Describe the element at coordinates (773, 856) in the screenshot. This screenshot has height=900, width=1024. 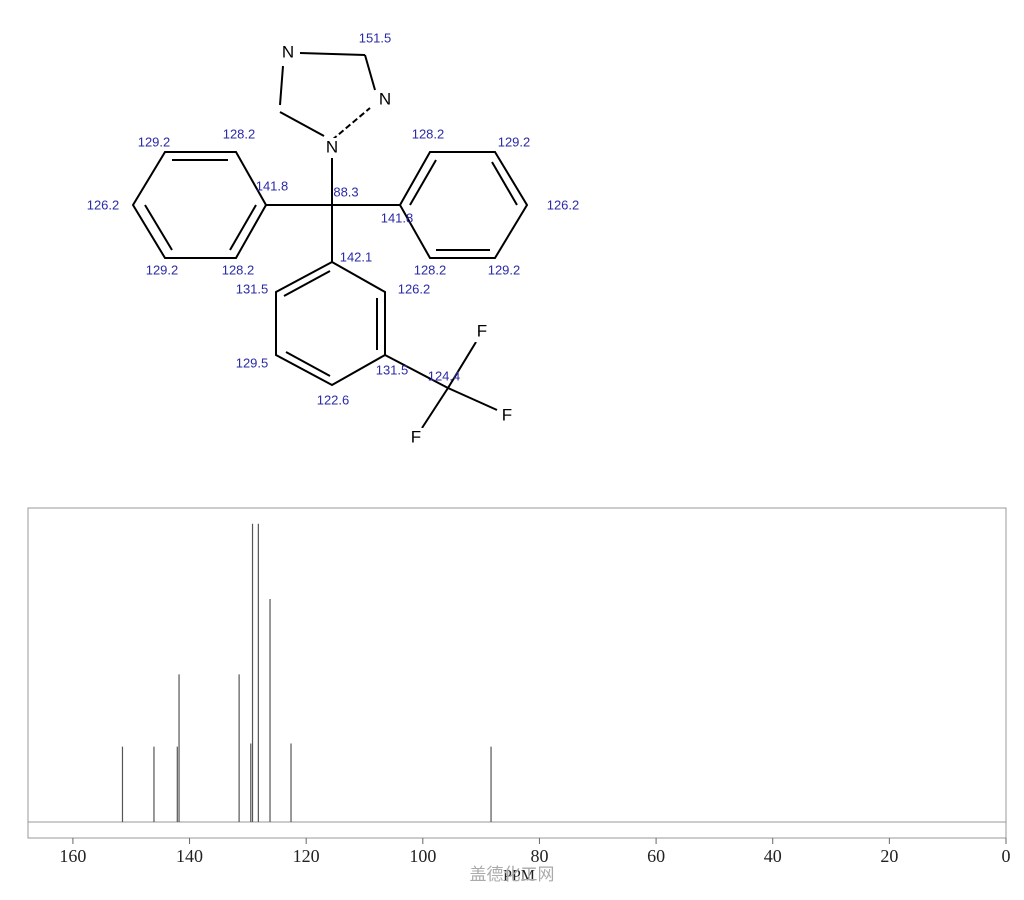
I see `x-tick-label: 40` at that location.